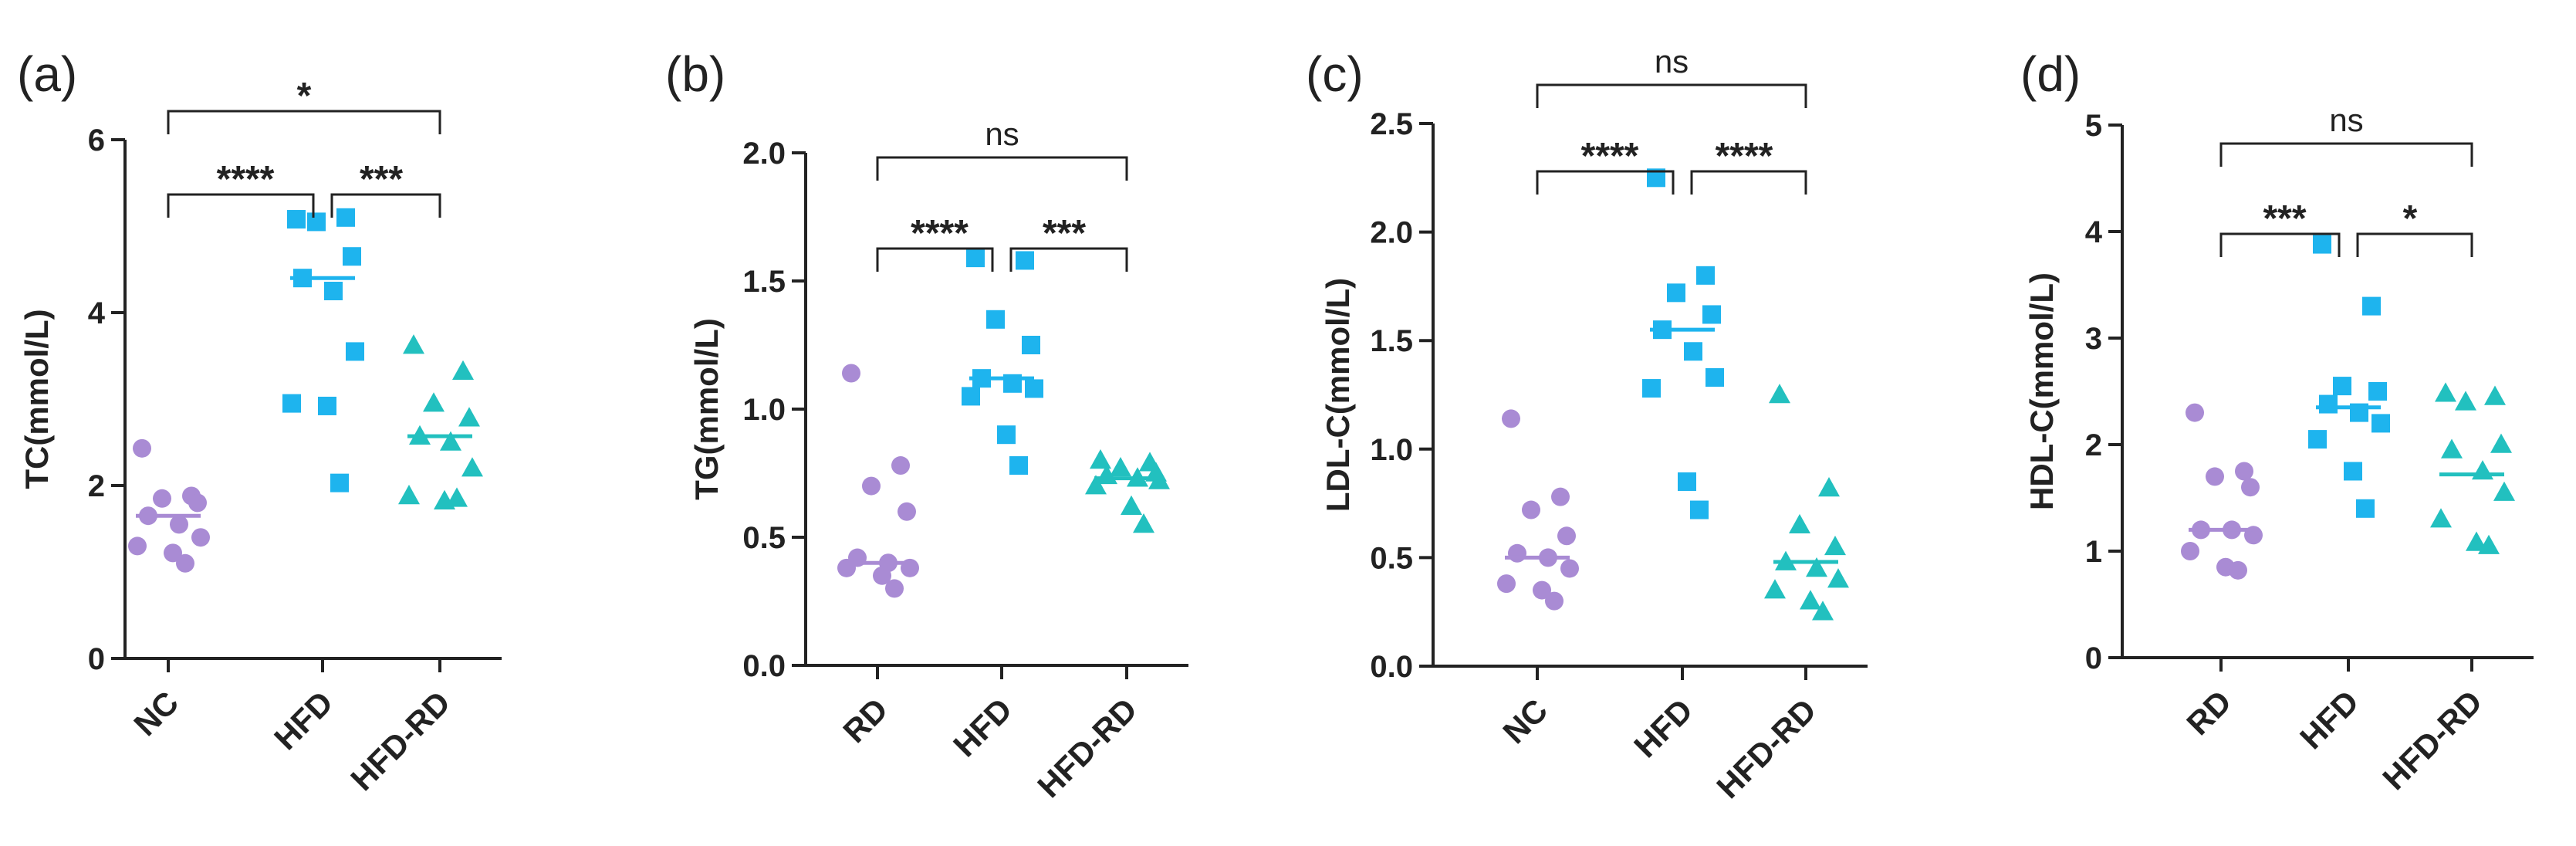 This screenshot has width=2576, height=846. Describe the element at coordinates (2410, 218) in the screenshot. I see `significance-label: *` at that location.